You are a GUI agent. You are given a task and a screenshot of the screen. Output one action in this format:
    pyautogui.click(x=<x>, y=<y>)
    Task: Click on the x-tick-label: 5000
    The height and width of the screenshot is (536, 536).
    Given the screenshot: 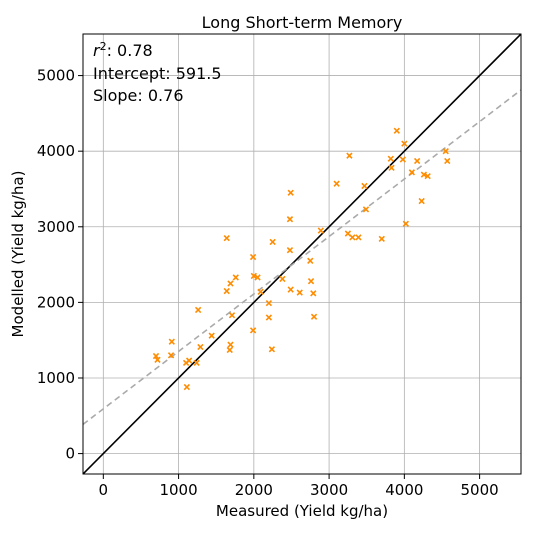 What is the action you would take?
    pyautogui.click(x=480, y=490)
    